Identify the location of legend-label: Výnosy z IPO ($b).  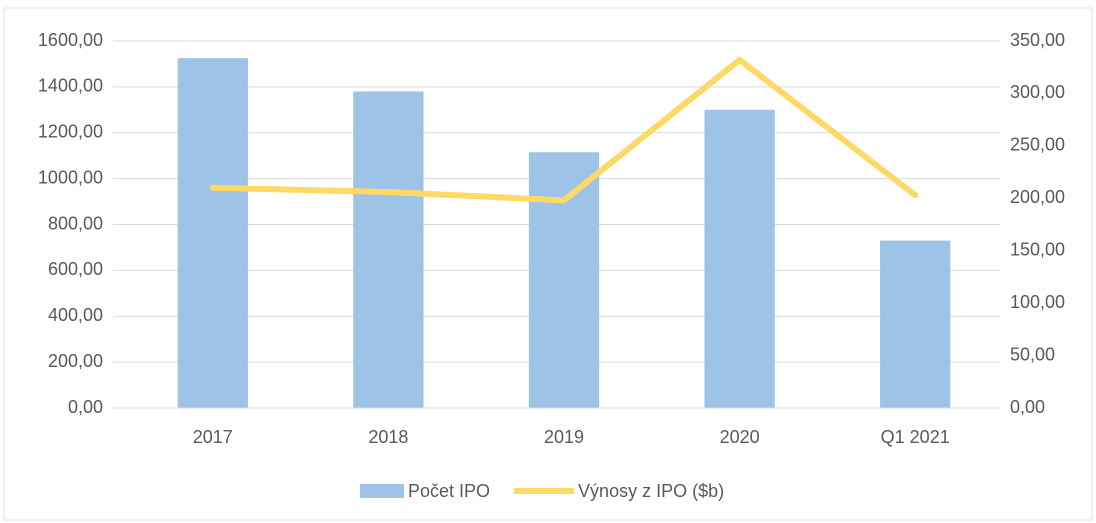
(651, 491).